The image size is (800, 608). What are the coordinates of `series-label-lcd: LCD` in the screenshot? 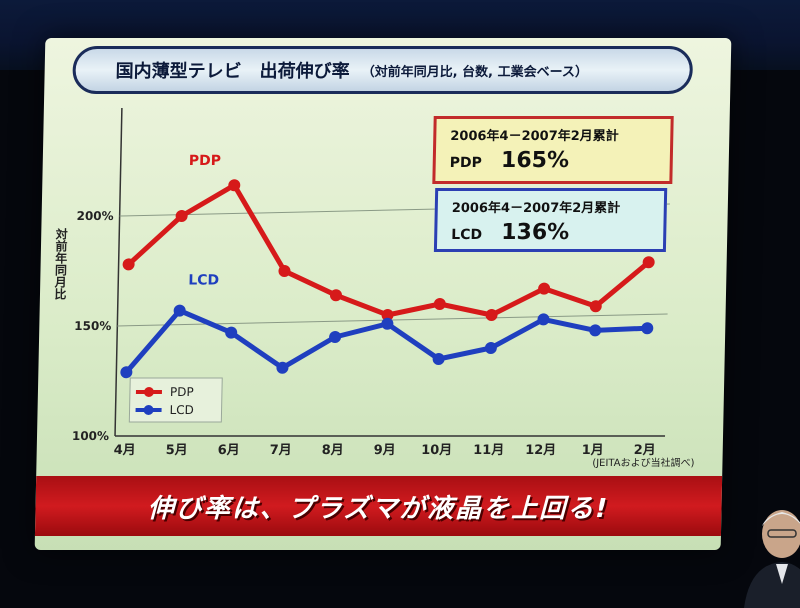 It's located at (203, 281).